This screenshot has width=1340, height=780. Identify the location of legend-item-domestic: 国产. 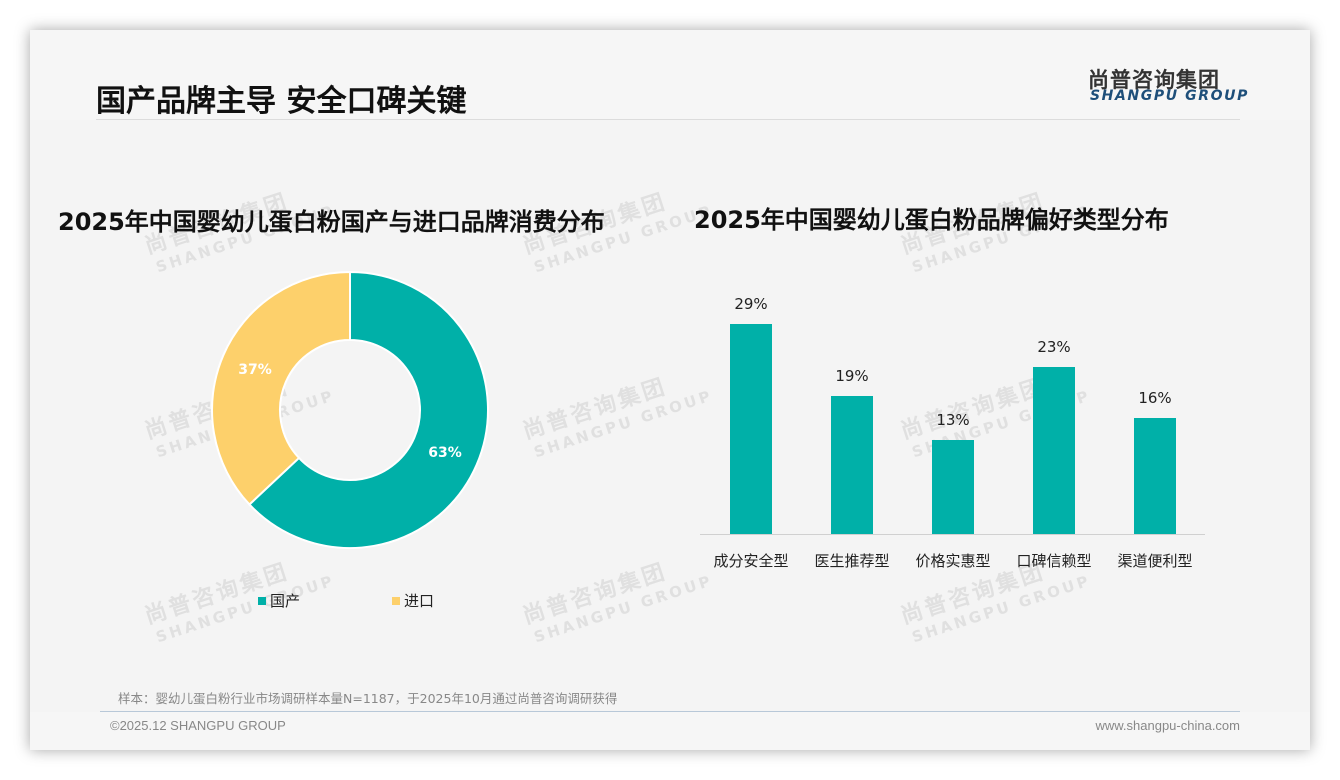
(279, 600).